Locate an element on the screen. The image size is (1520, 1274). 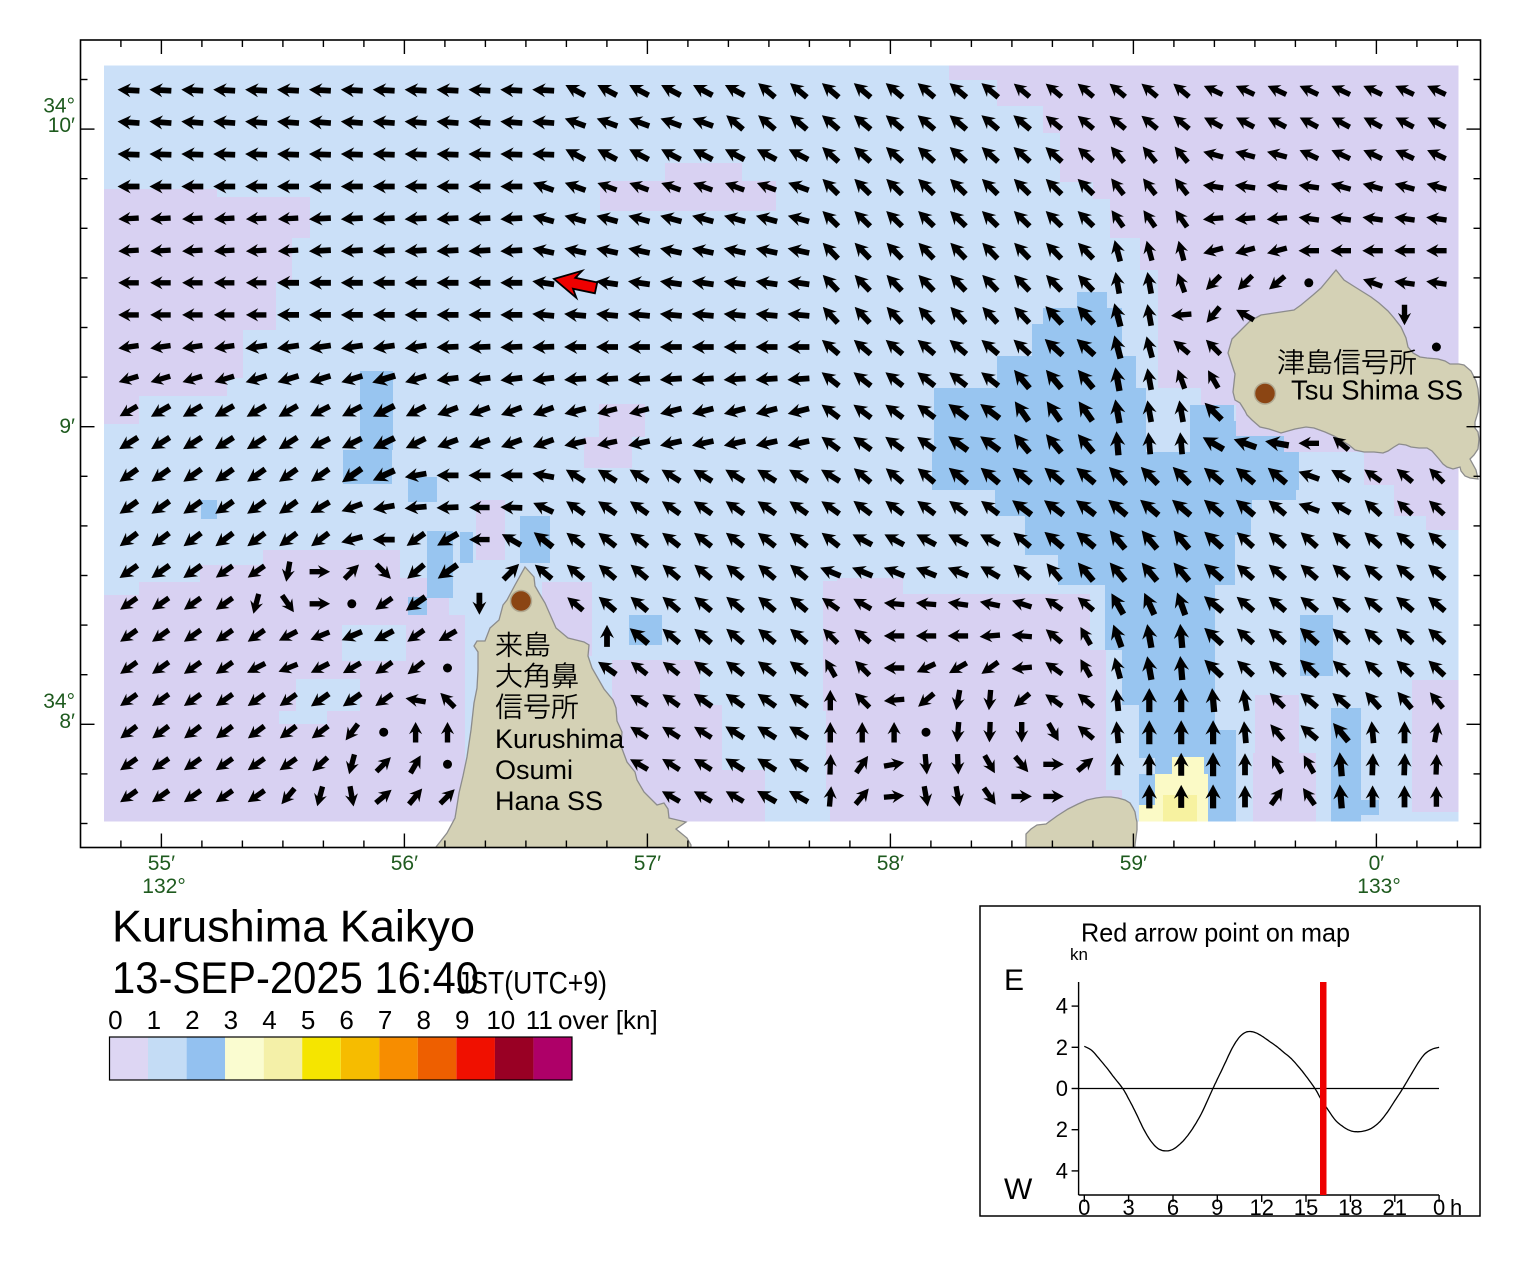
svg-text: Hana SS is located at coordinates (549, 801).